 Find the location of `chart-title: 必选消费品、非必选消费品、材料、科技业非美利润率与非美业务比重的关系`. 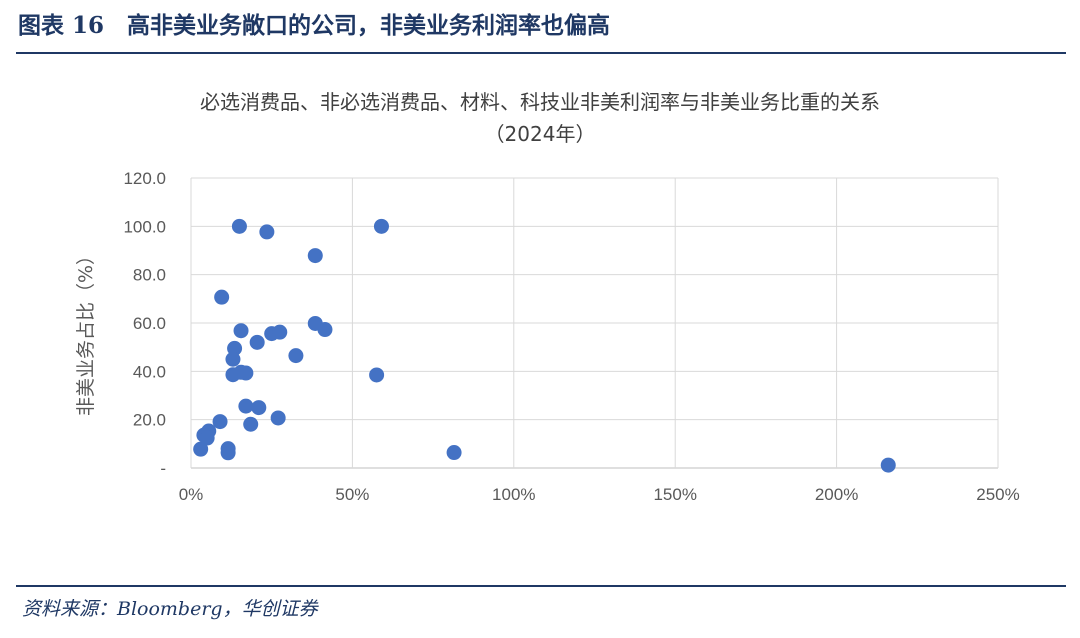

chart-title: 必选消费品、非必选消费品、材料、科技业非美利润率与非美业务比重的关系 is located at coordinates (540, 102).